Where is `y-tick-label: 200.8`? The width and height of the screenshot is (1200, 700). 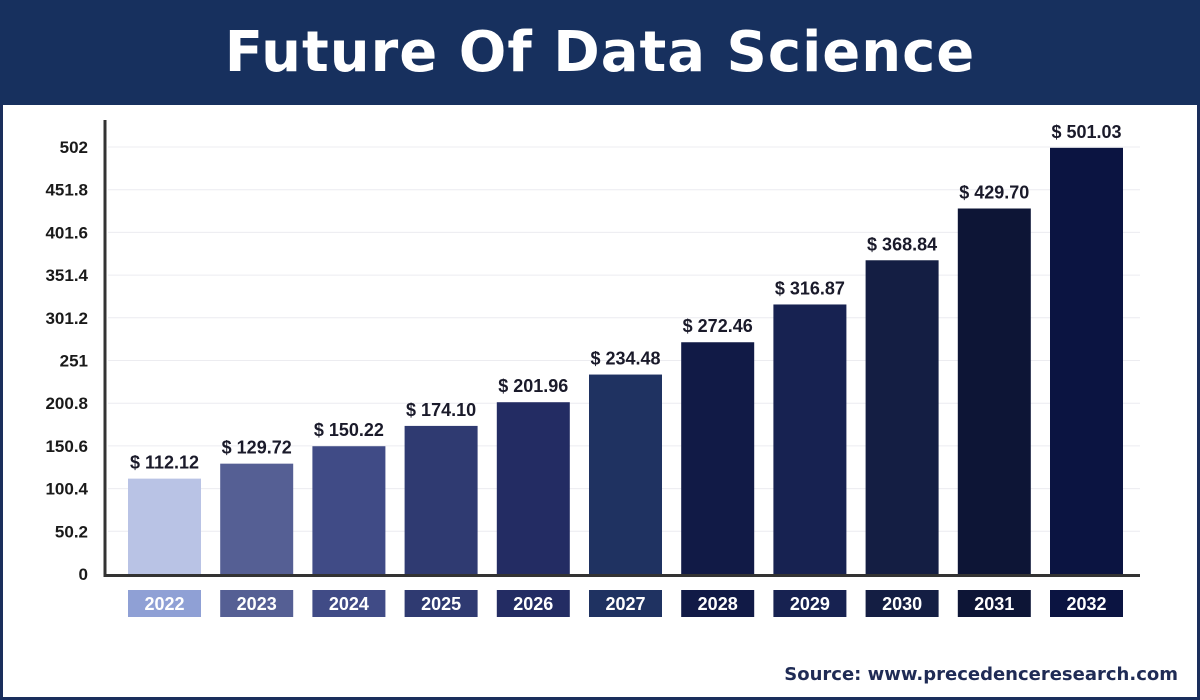 y-tick-label: 200.8 is located at coordinates (66, 403).